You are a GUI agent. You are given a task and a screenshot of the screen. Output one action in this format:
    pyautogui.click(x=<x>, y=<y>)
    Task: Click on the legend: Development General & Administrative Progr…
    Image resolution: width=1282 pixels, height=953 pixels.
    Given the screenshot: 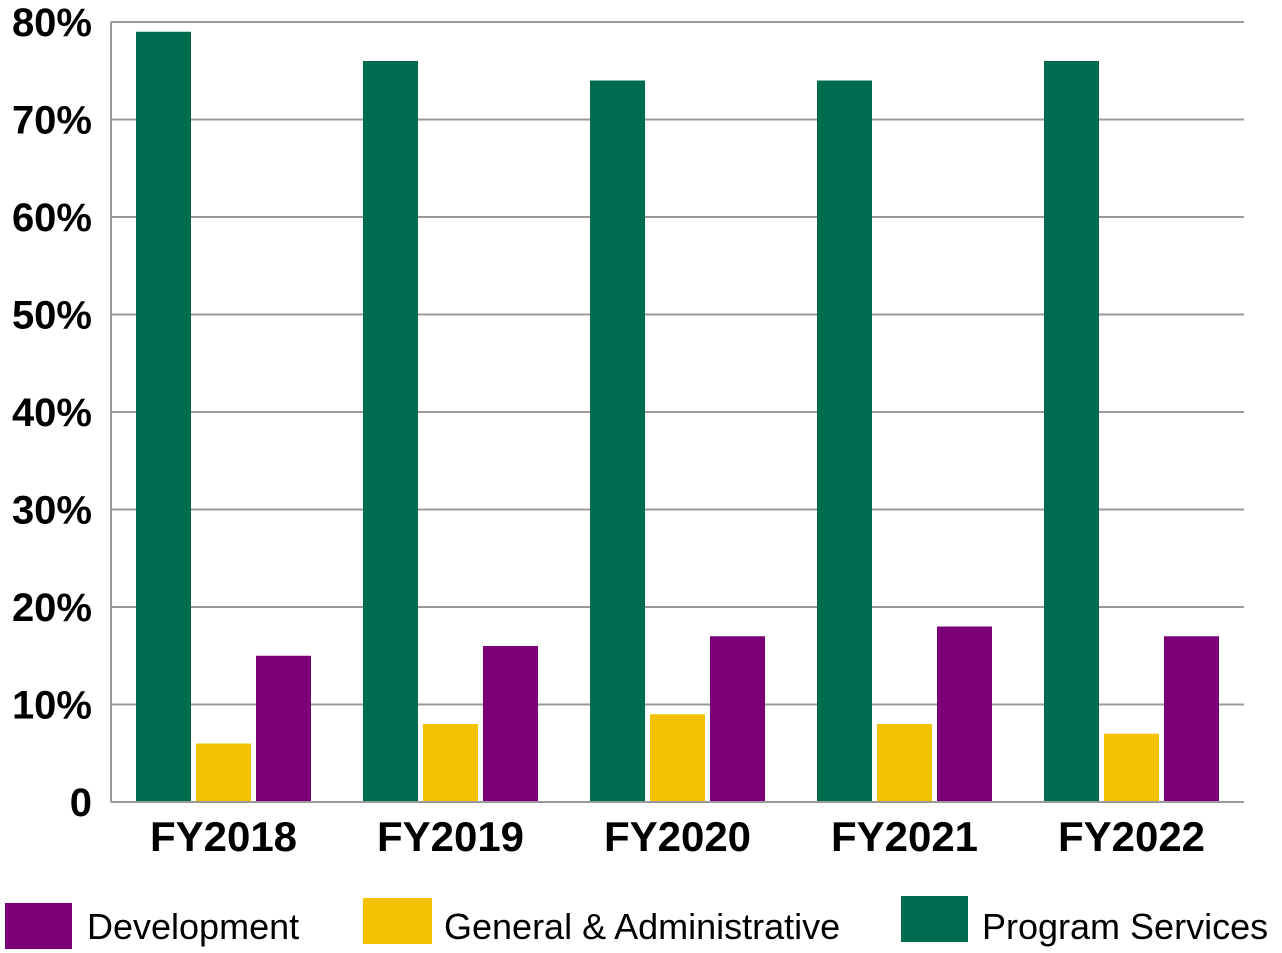 What is the action you would take?
    pyautogui.click(x=636, y=922)
    